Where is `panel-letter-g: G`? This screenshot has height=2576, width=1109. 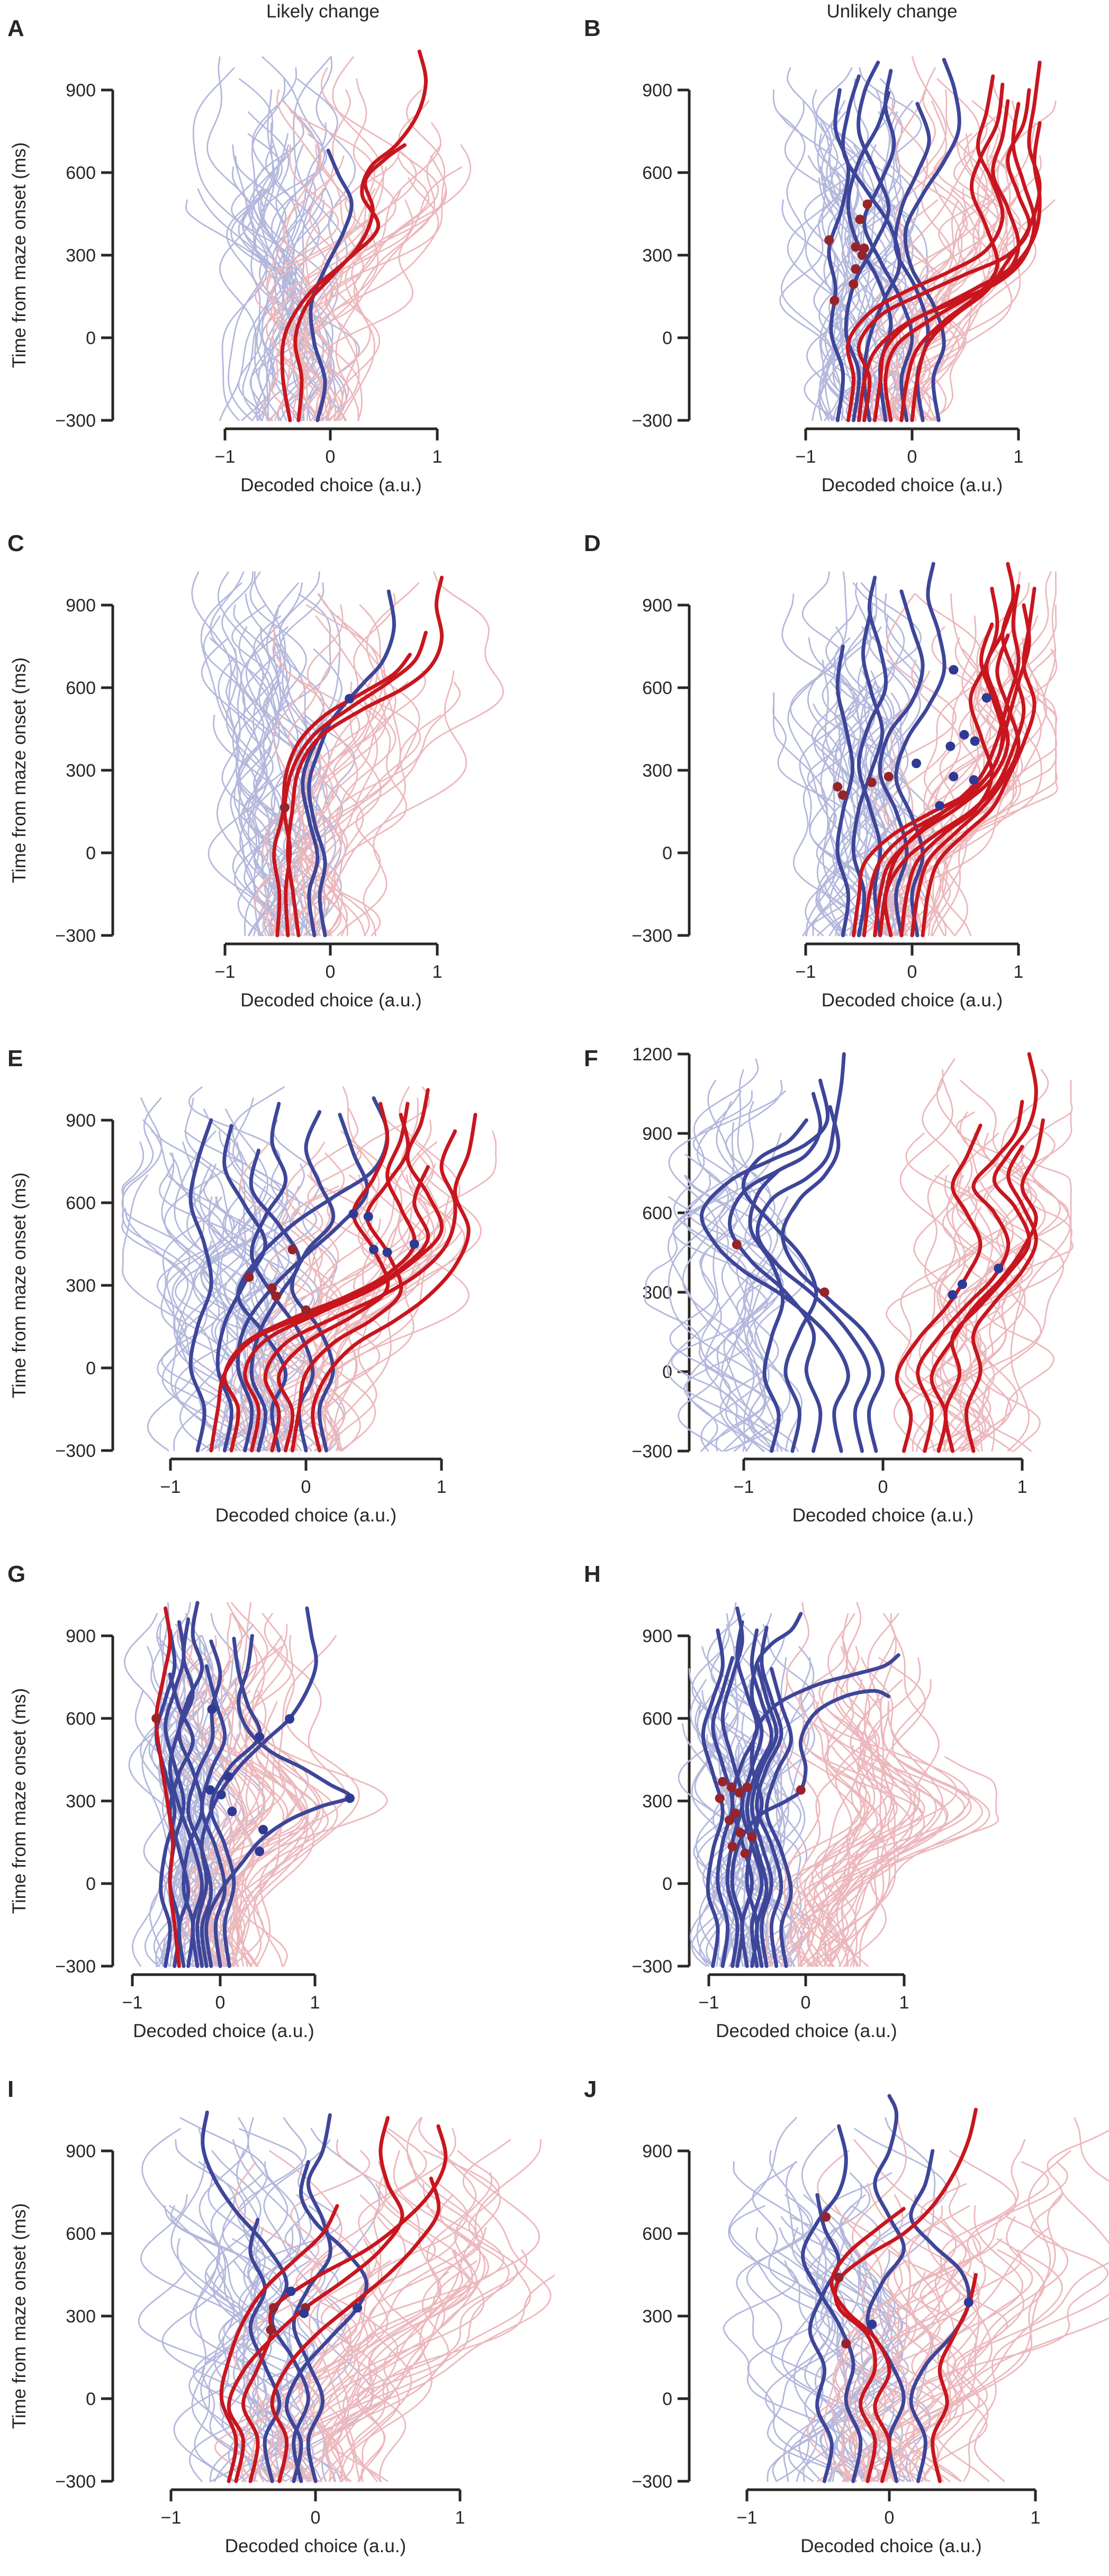 panel-letter-g: G is located at coordinates (16, 1574).